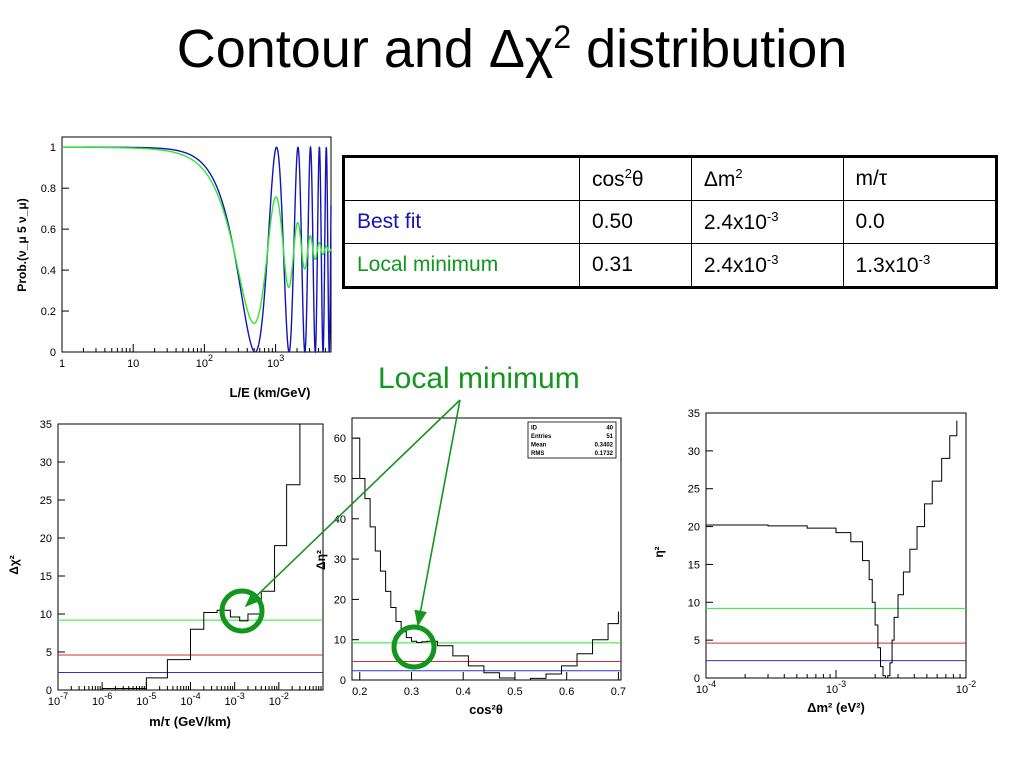  Describe the element at coordinates (275, 361) in the screenshot. I see `tick-label: 10³` at that location.